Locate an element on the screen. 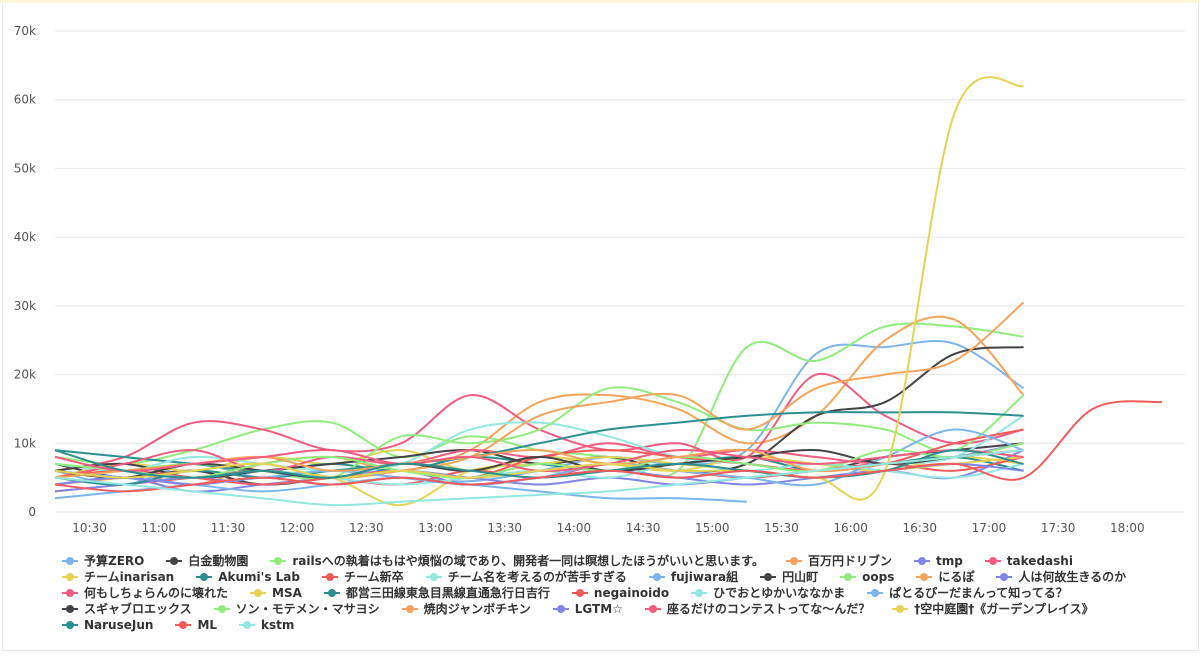 The height and width of the screenshot is (662, 1200). legend-item: 焼肉ジャンボチキン is located at coordinates (466, 608).